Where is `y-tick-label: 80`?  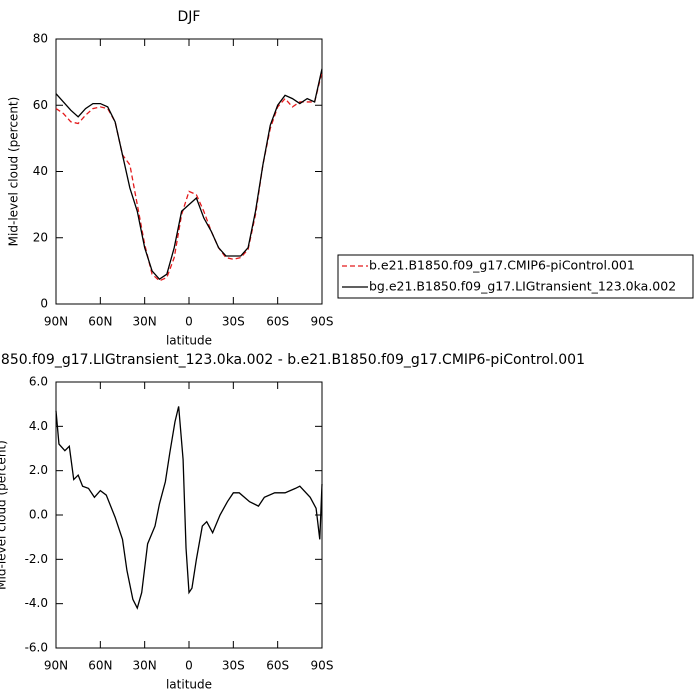 y-tick-label: 80 is located at coordinates (40, 39).